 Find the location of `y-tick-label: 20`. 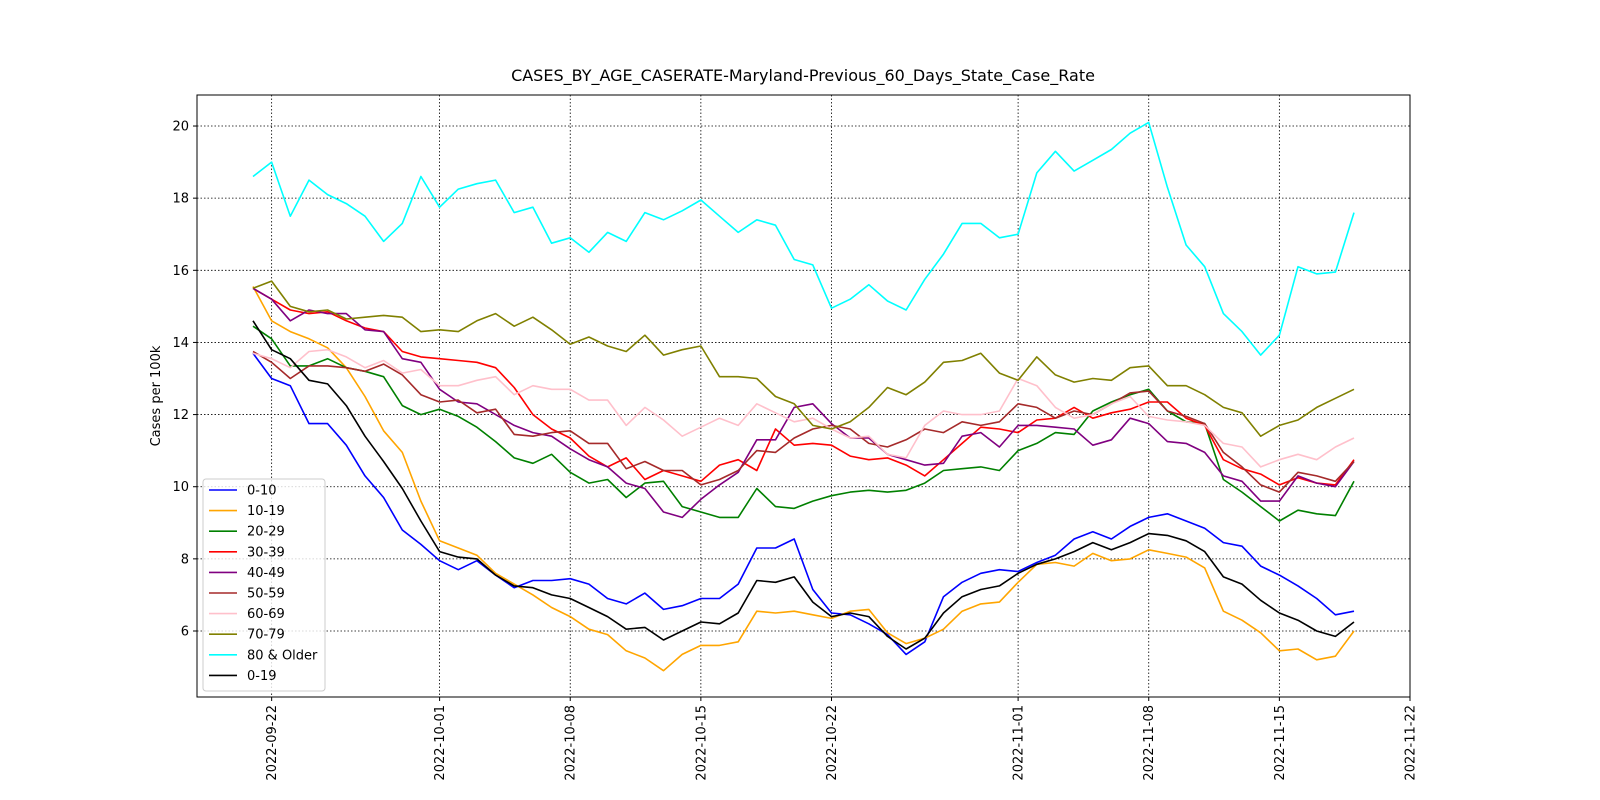

y-tick-label: 20 is located at coordinates (180, 127).